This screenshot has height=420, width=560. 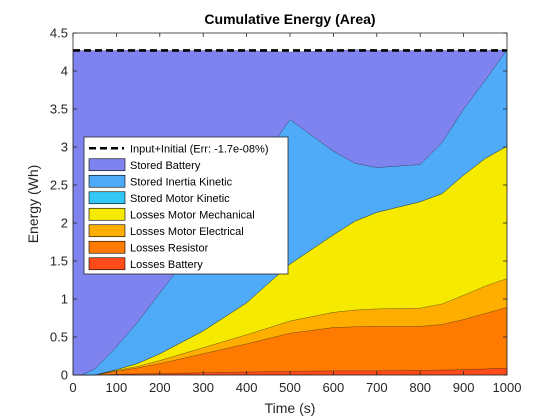 I want to click on x-tick-label: 800, so click(x=420, y=387).